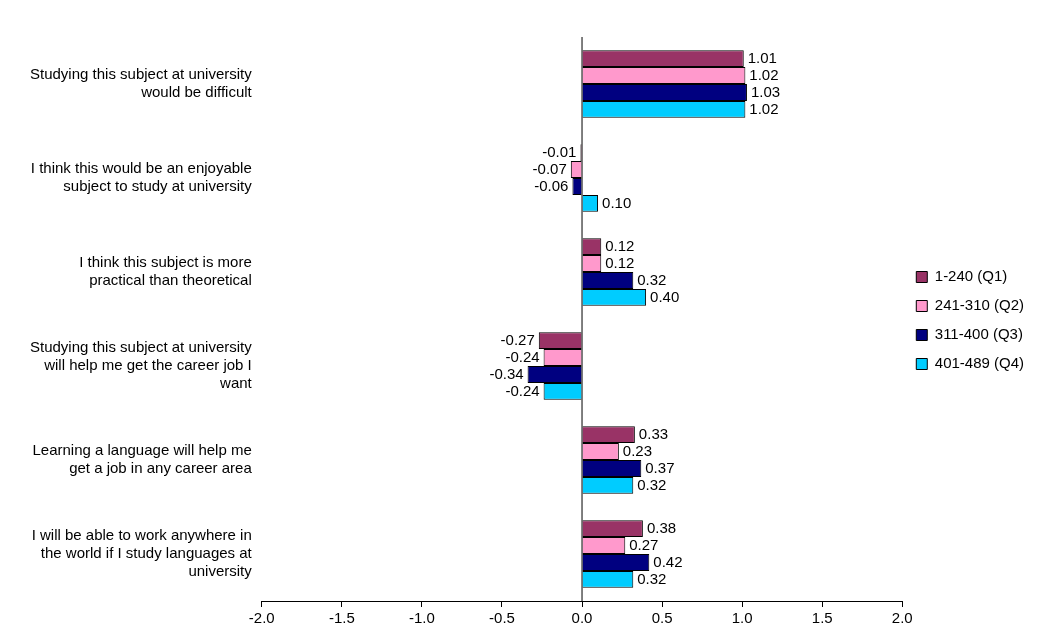 The width and height of the screenshot is (1044, 641). What do you see at coordinates (559, 151) in the screenshot?
I see `data-label: -0.01` at bounding box center [559, 151].